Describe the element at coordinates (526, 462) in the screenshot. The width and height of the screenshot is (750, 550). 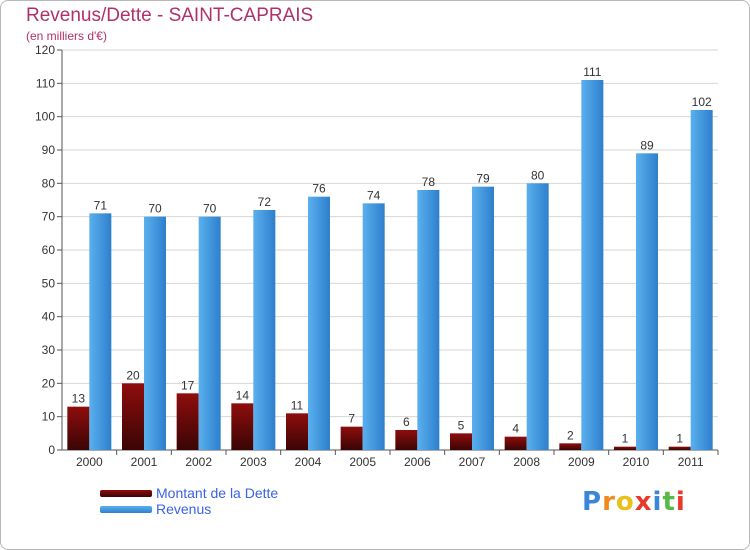
I see `x-tick-label: 2008` at that location.